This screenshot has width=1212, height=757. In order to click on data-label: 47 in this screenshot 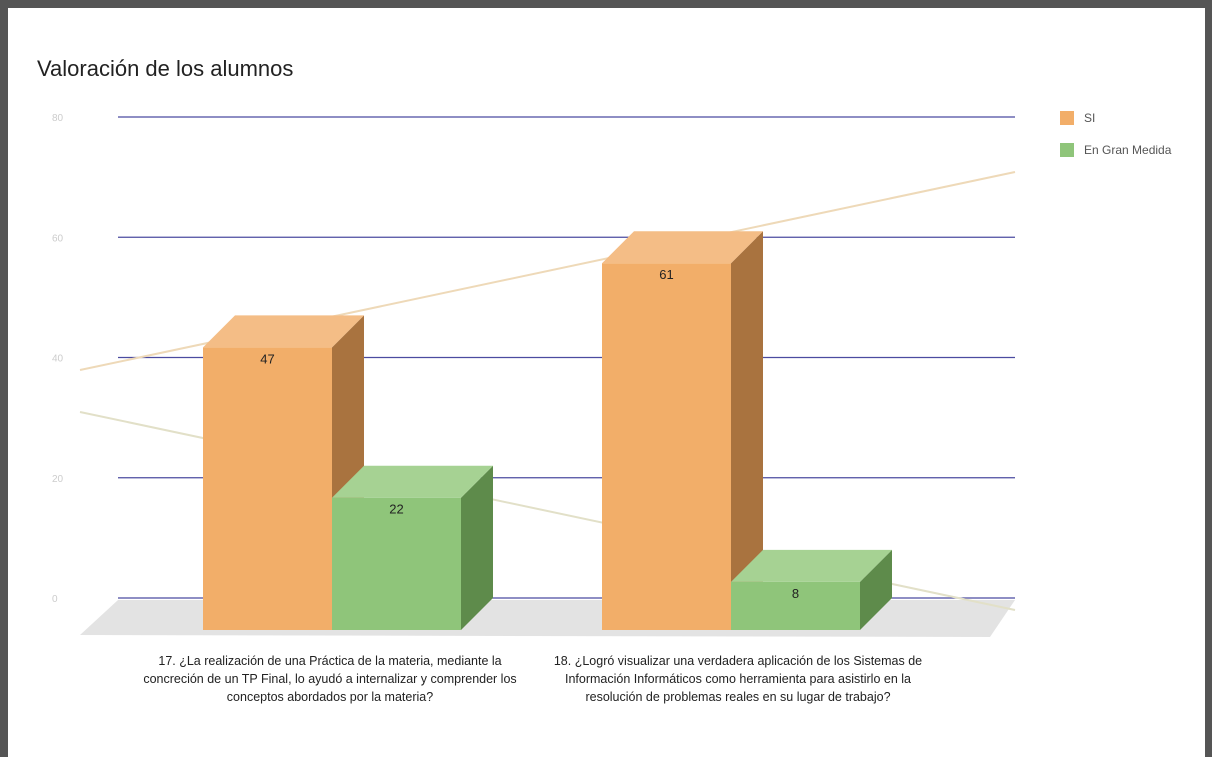, I will do `click(267, 358)`.